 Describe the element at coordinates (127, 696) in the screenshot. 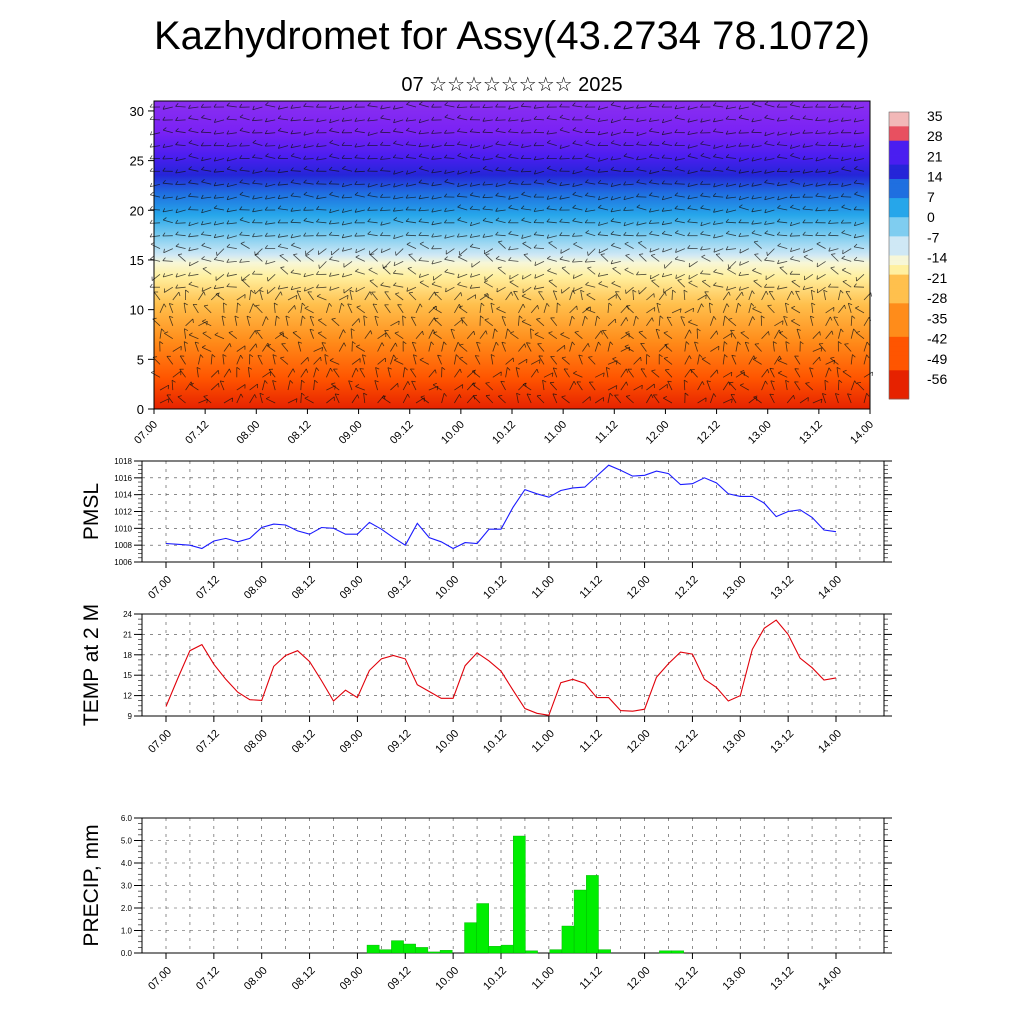

I see `temp-y-tick-label: 12` at that location.